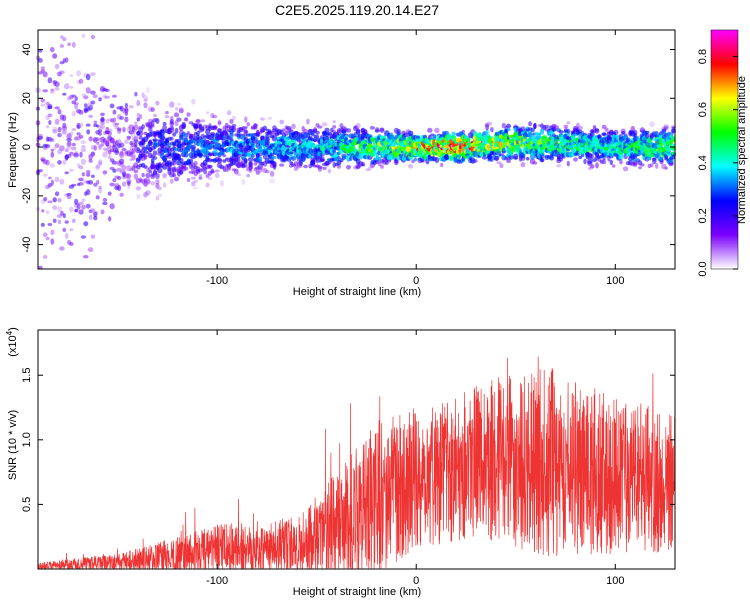 The width and height of the screenshot is (750, 600). I want to click on colorbar-tick-label: 0.2, so click(703, 215).